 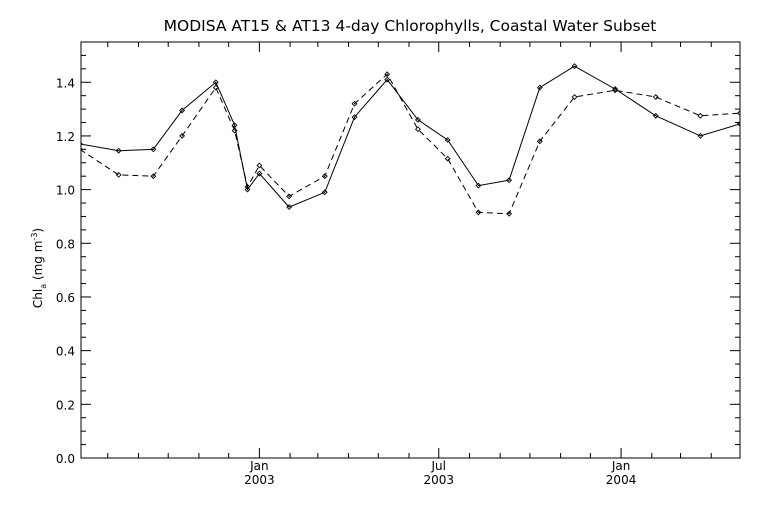 What do you see at coordinates (65, 298) in the screenshot?
I see `y-tick-label: 0.6` at bounding box center [65, 298].